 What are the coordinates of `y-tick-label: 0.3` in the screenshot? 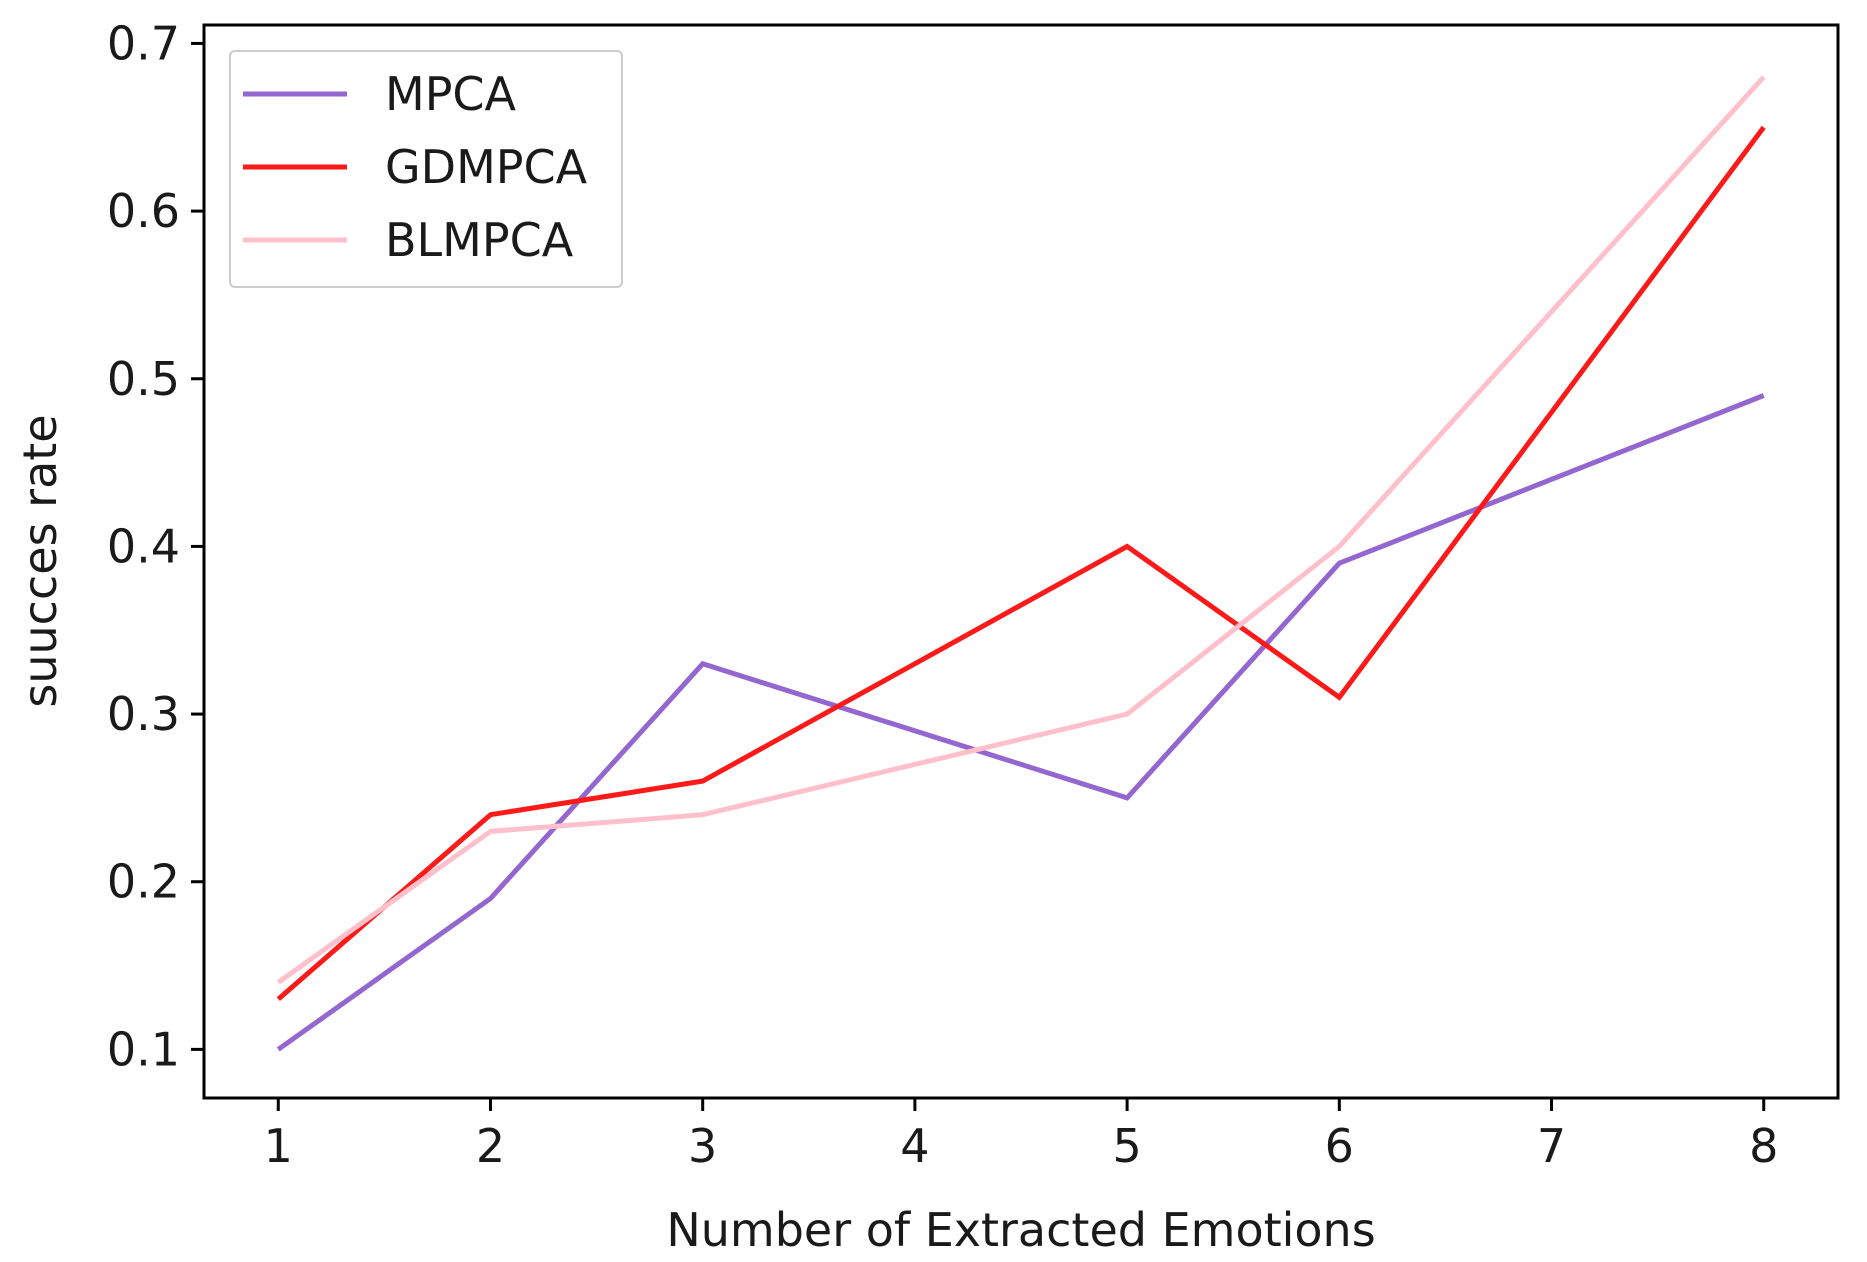 It's located at (143, 714).